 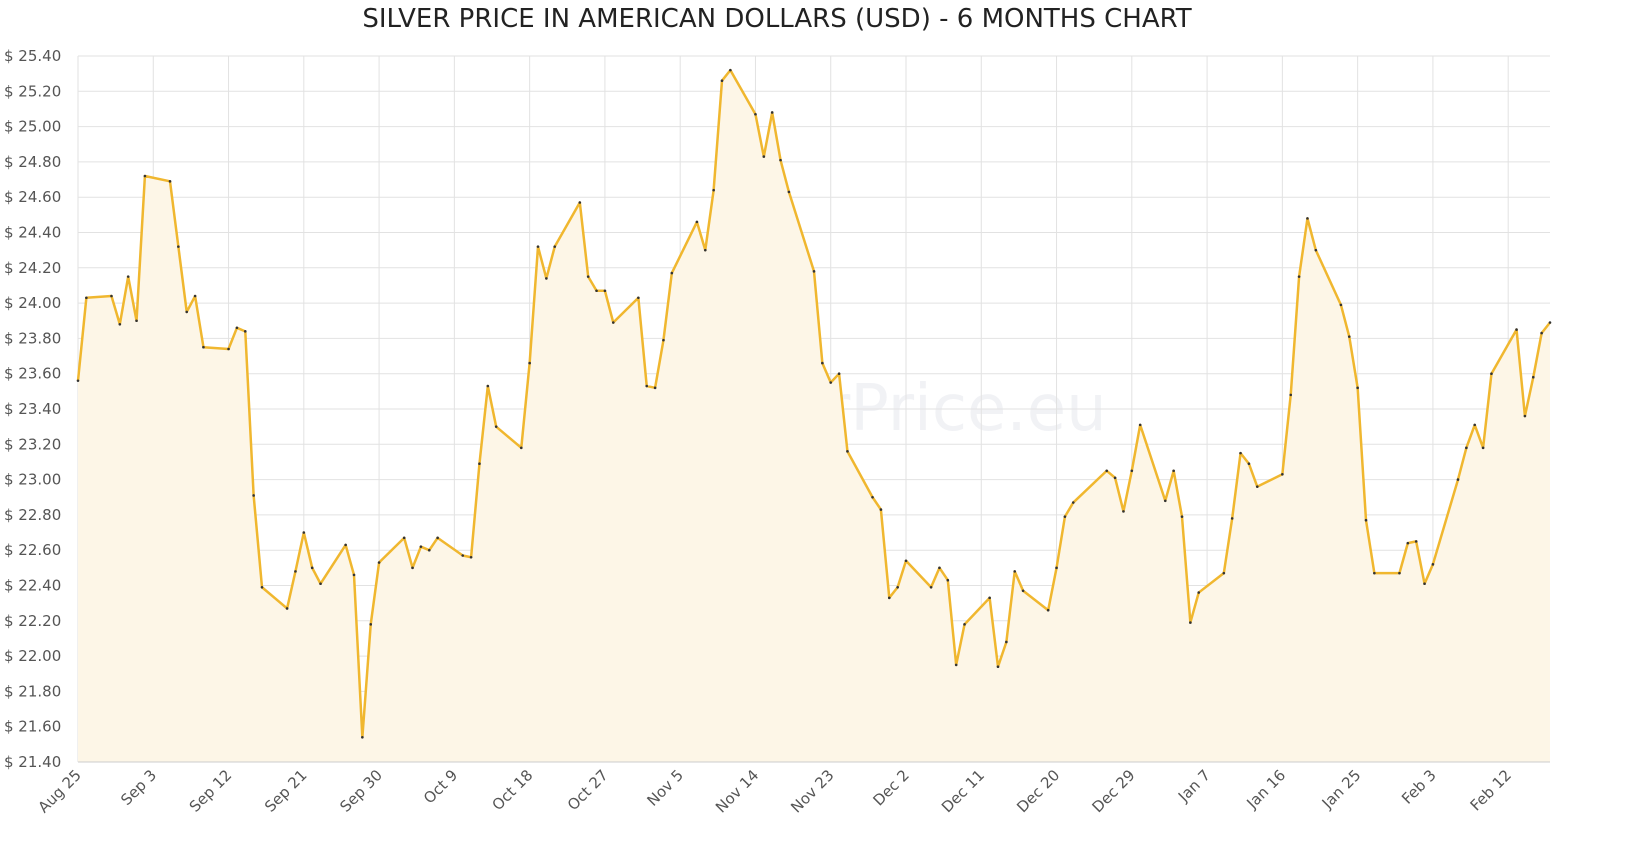 What do you see at coordinates (963, 791) in the screenshot?
I see `x-tick-label: Dec 11` at bounding box center [963, 791].